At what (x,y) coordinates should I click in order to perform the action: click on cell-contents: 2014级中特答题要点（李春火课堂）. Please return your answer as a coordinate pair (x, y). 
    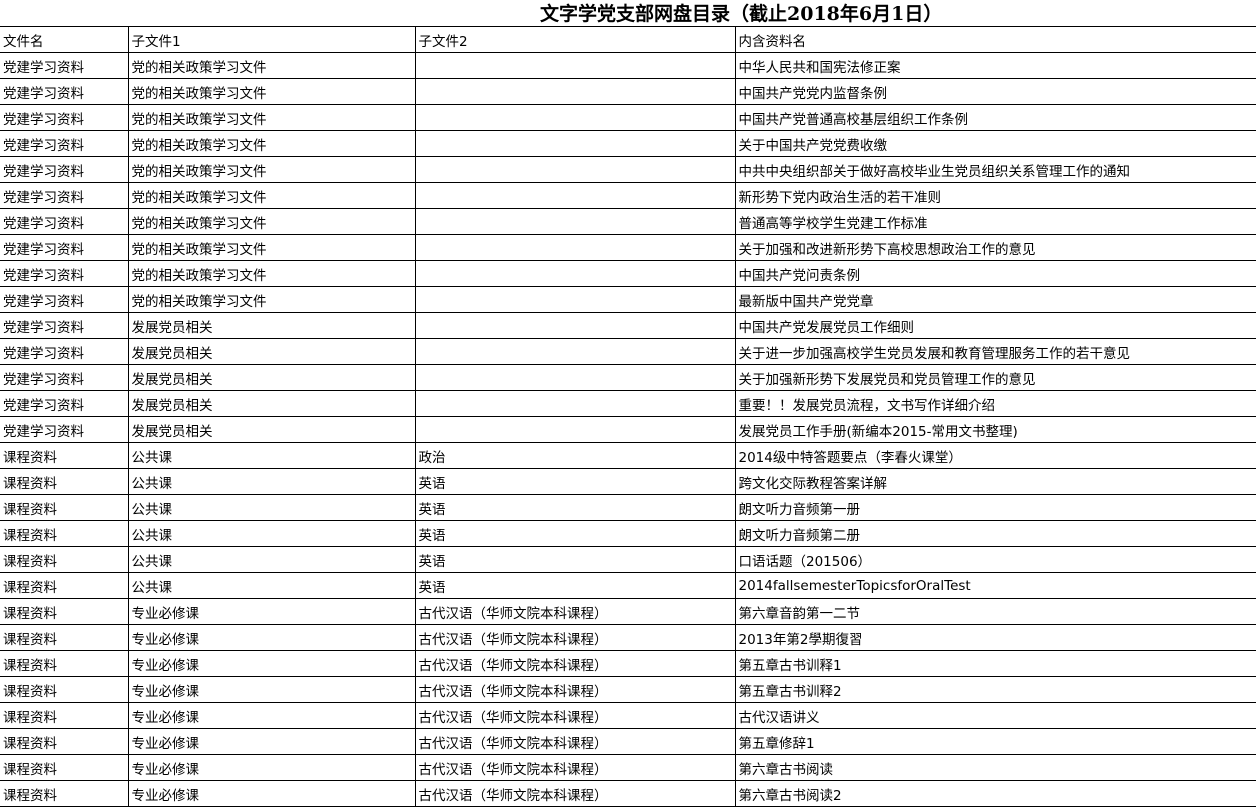
    Looking at the image, I should click on (995, 455).